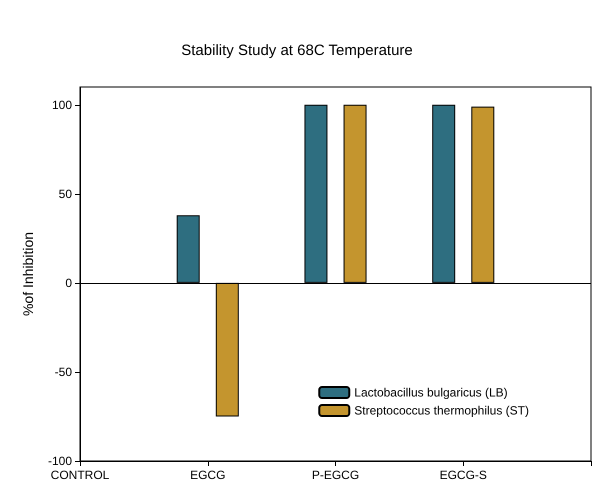  I want to click on y-tick-label: 50, so click(65, 193).